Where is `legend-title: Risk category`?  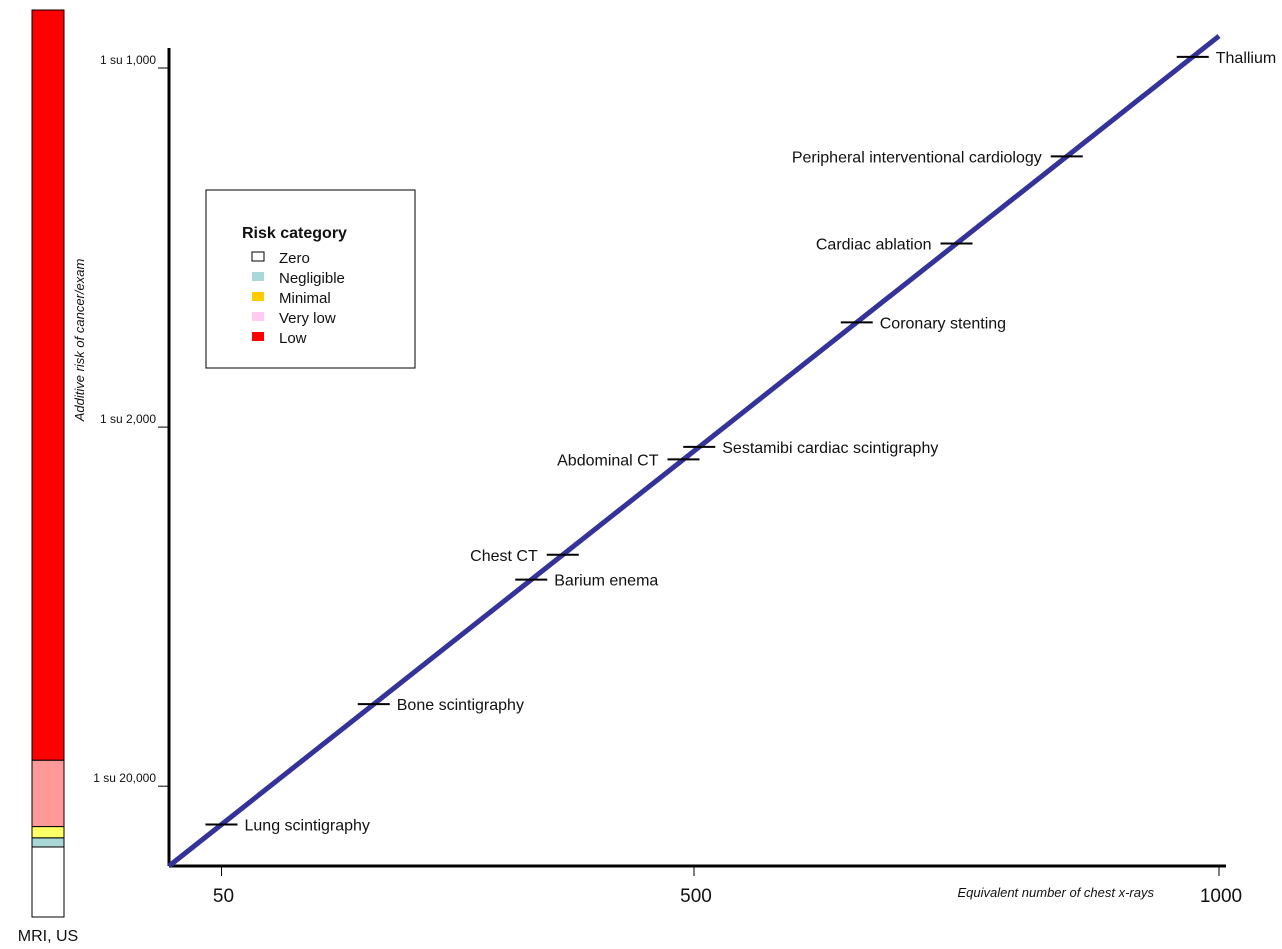
legend-title: Risk category is located at coordinates (294, 233).